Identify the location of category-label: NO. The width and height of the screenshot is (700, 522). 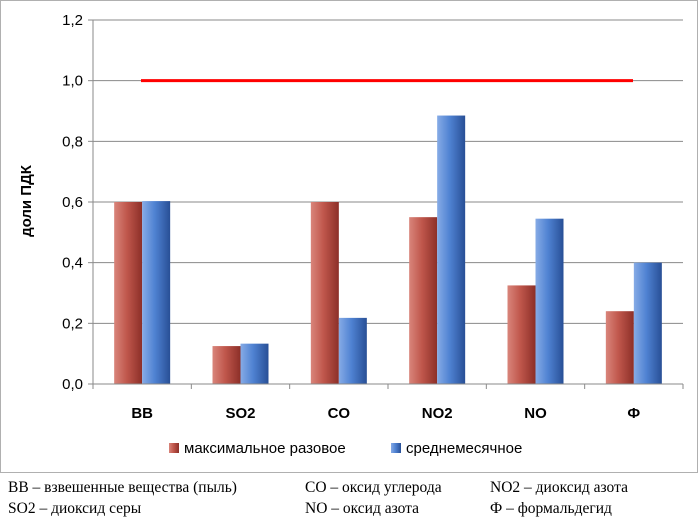
(535, 413).